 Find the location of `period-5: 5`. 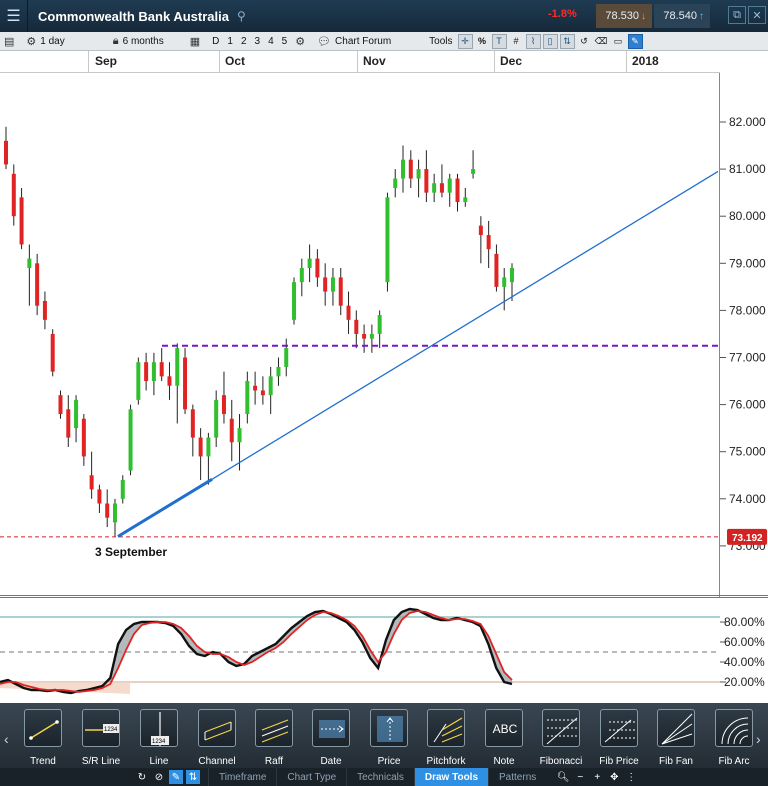

period-5: 5 is located at coordinates (284, 41).